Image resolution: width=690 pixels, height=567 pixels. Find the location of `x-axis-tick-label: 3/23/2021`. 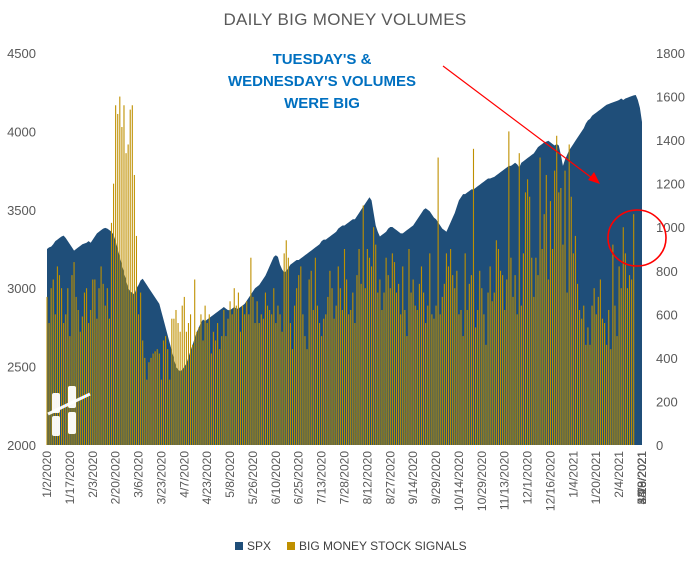

x-axis-tick-label: 3/23/2021 is located at coordinates (642, 478).